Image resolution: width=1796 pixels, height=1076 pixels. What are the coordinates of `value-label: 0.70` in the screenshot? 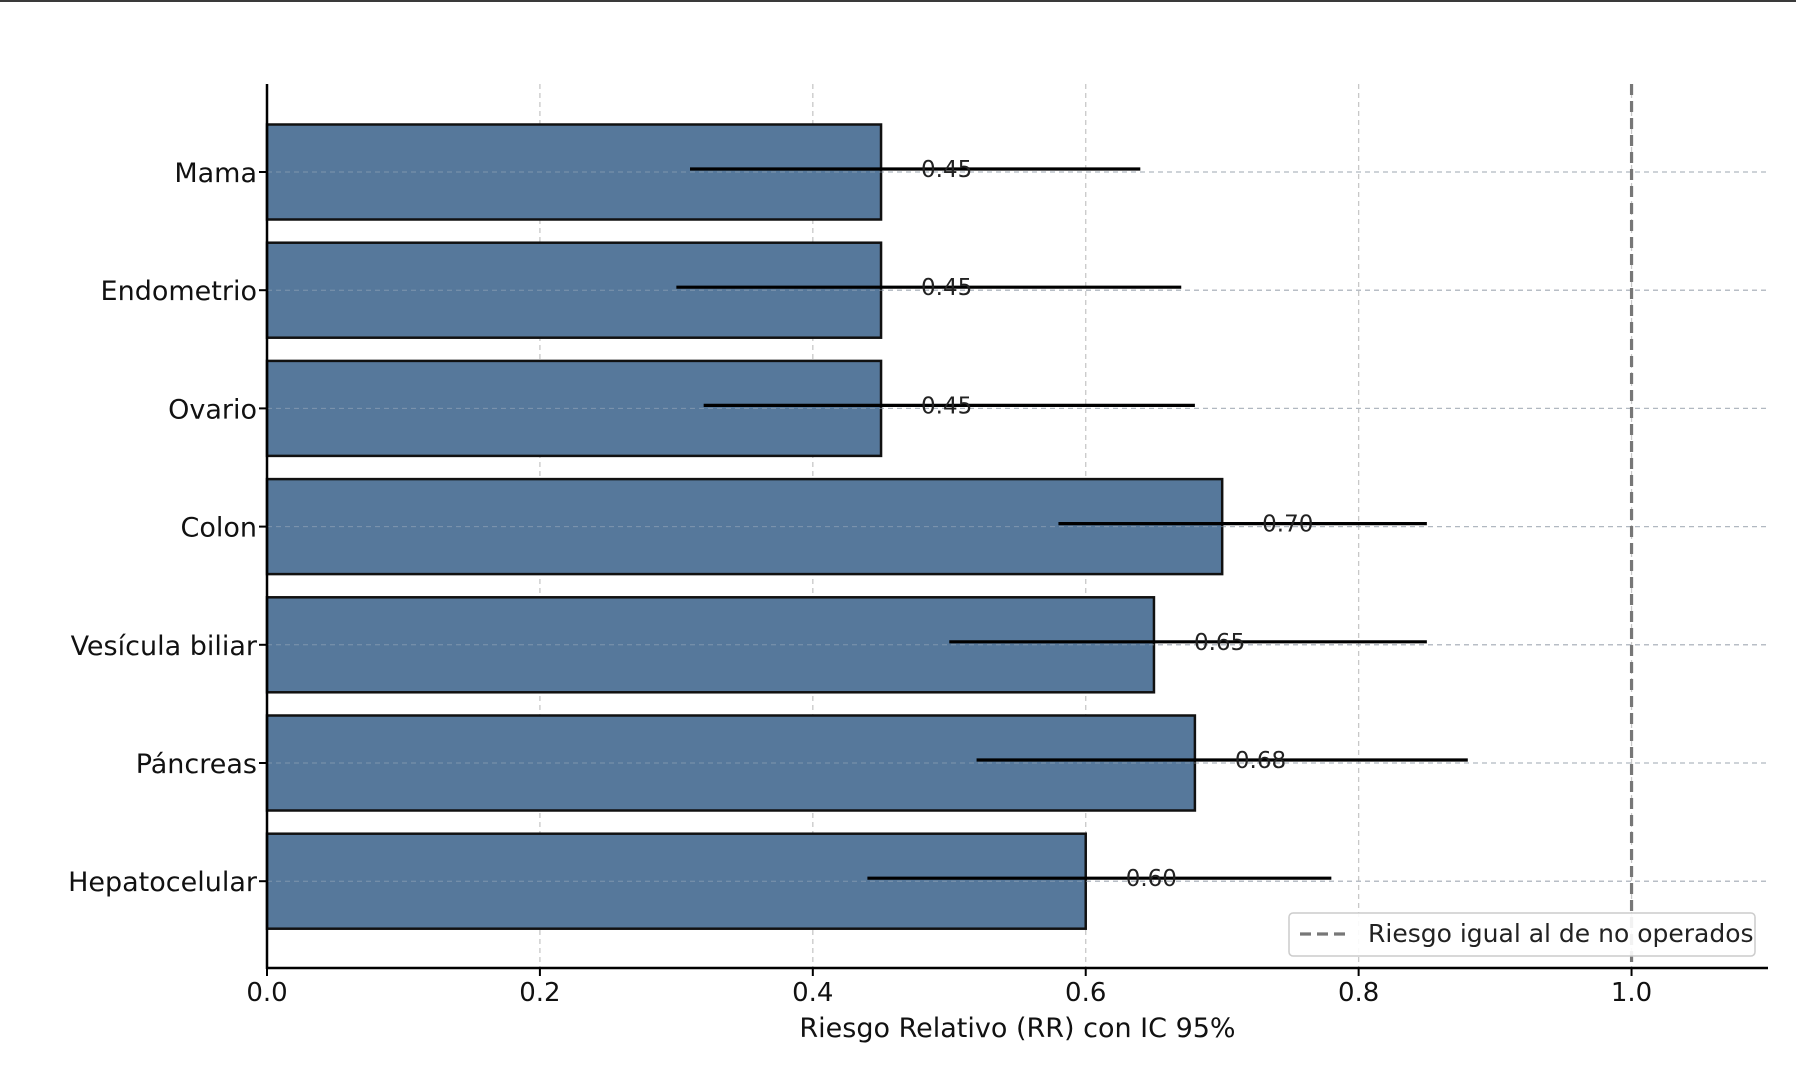 It's located at (1287, 525).